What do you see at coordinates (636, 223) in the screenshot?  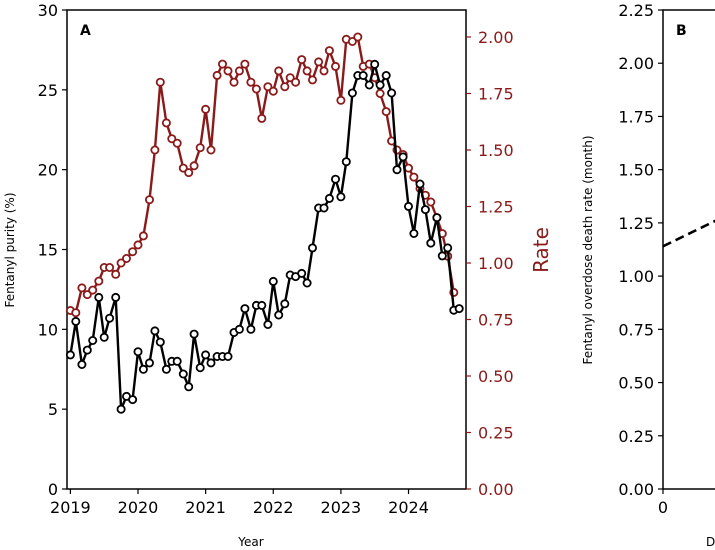 I see `b-y-tick-label: 1.25` at bounding box center [636, 223].